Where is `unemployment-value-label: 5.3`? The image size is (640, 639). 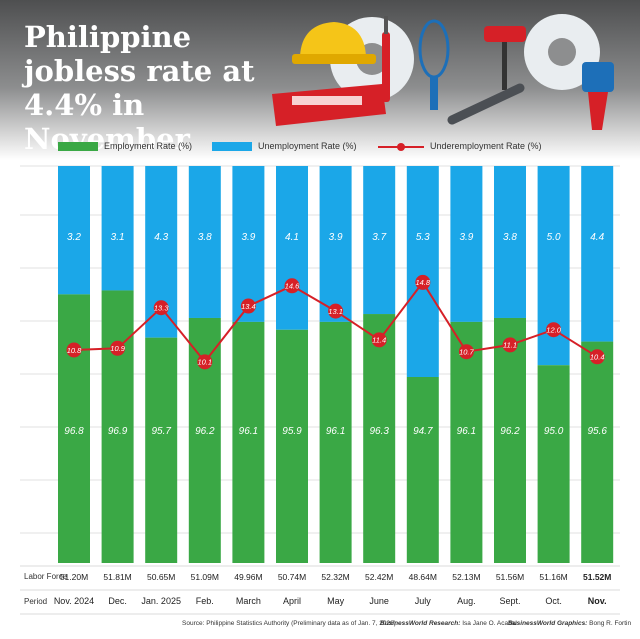
unemployment-value-label: 5.3 is located at coordinates (423, 237).